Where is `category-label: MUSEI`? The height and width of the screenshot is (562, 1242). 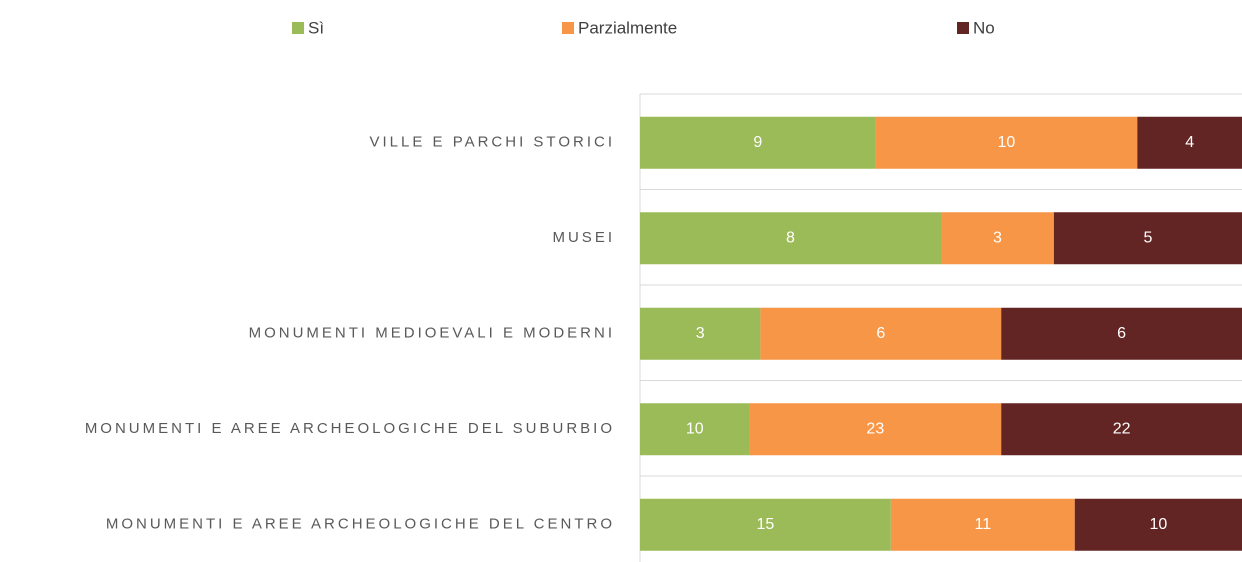
category-label: MUSEI is located at coordinates (583, 237).